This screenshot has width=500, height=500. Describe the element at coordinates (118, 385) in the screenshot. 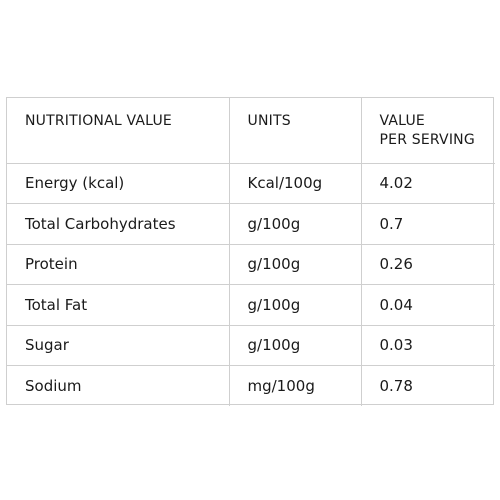

I see `nutrient-name: Sodium` at that location.